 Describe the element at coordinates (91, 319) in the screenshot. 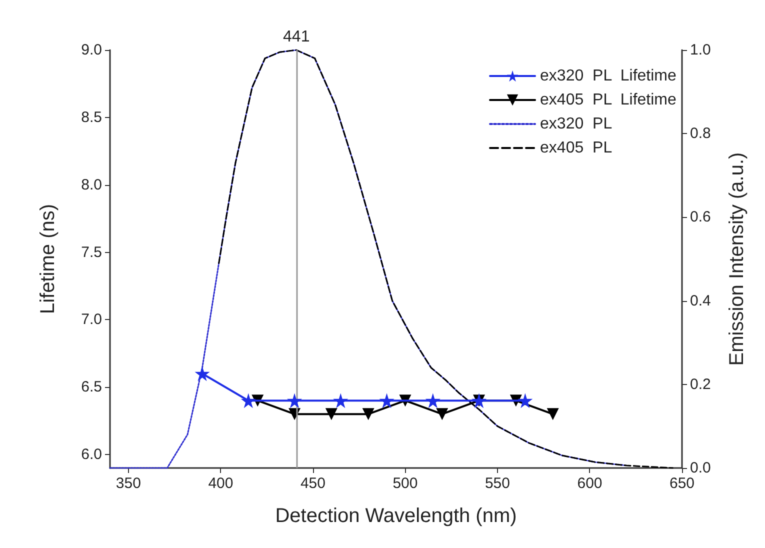

I see `y-tick-label: 7.0` at that location.